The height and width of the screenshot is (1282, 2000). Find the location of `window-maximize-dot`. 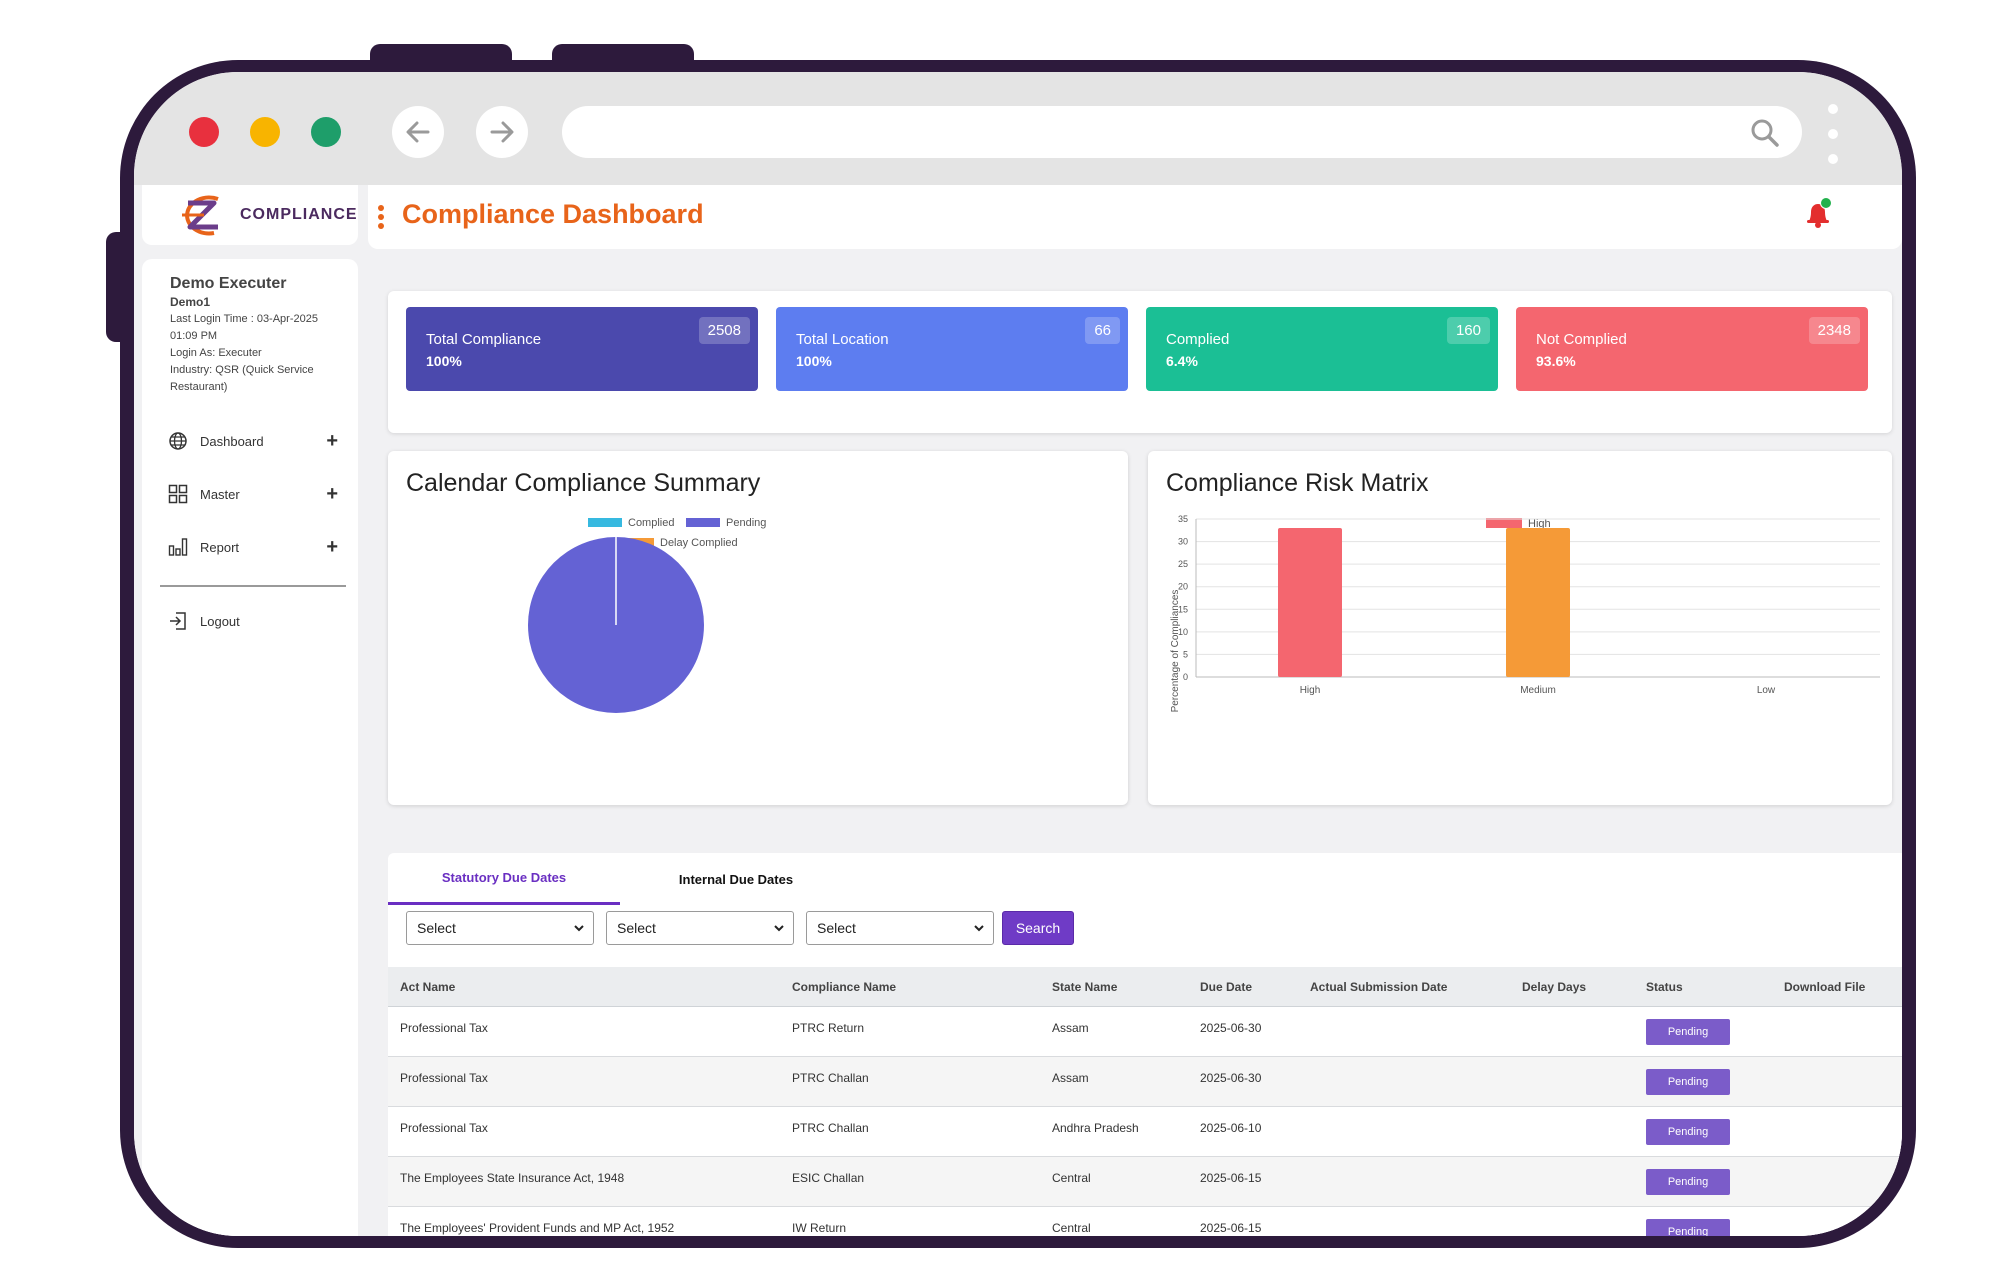

window-maximize-dot is located at coordinates (326, 132).